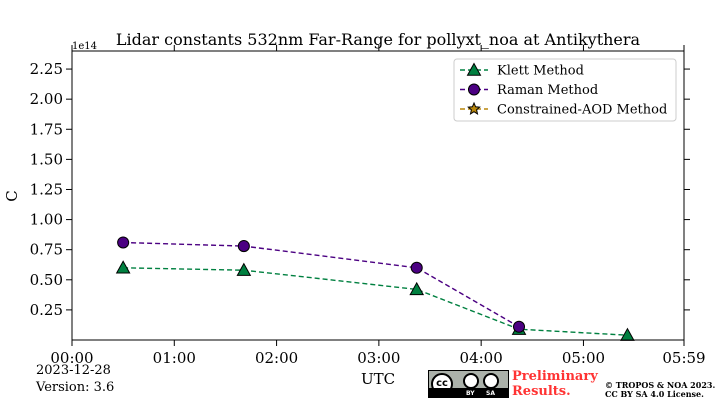 This screenshot has height=400, width=720. Describe the element at coordinates (471, 381) in the screenshot. I see `cc-by-icon` at that location.